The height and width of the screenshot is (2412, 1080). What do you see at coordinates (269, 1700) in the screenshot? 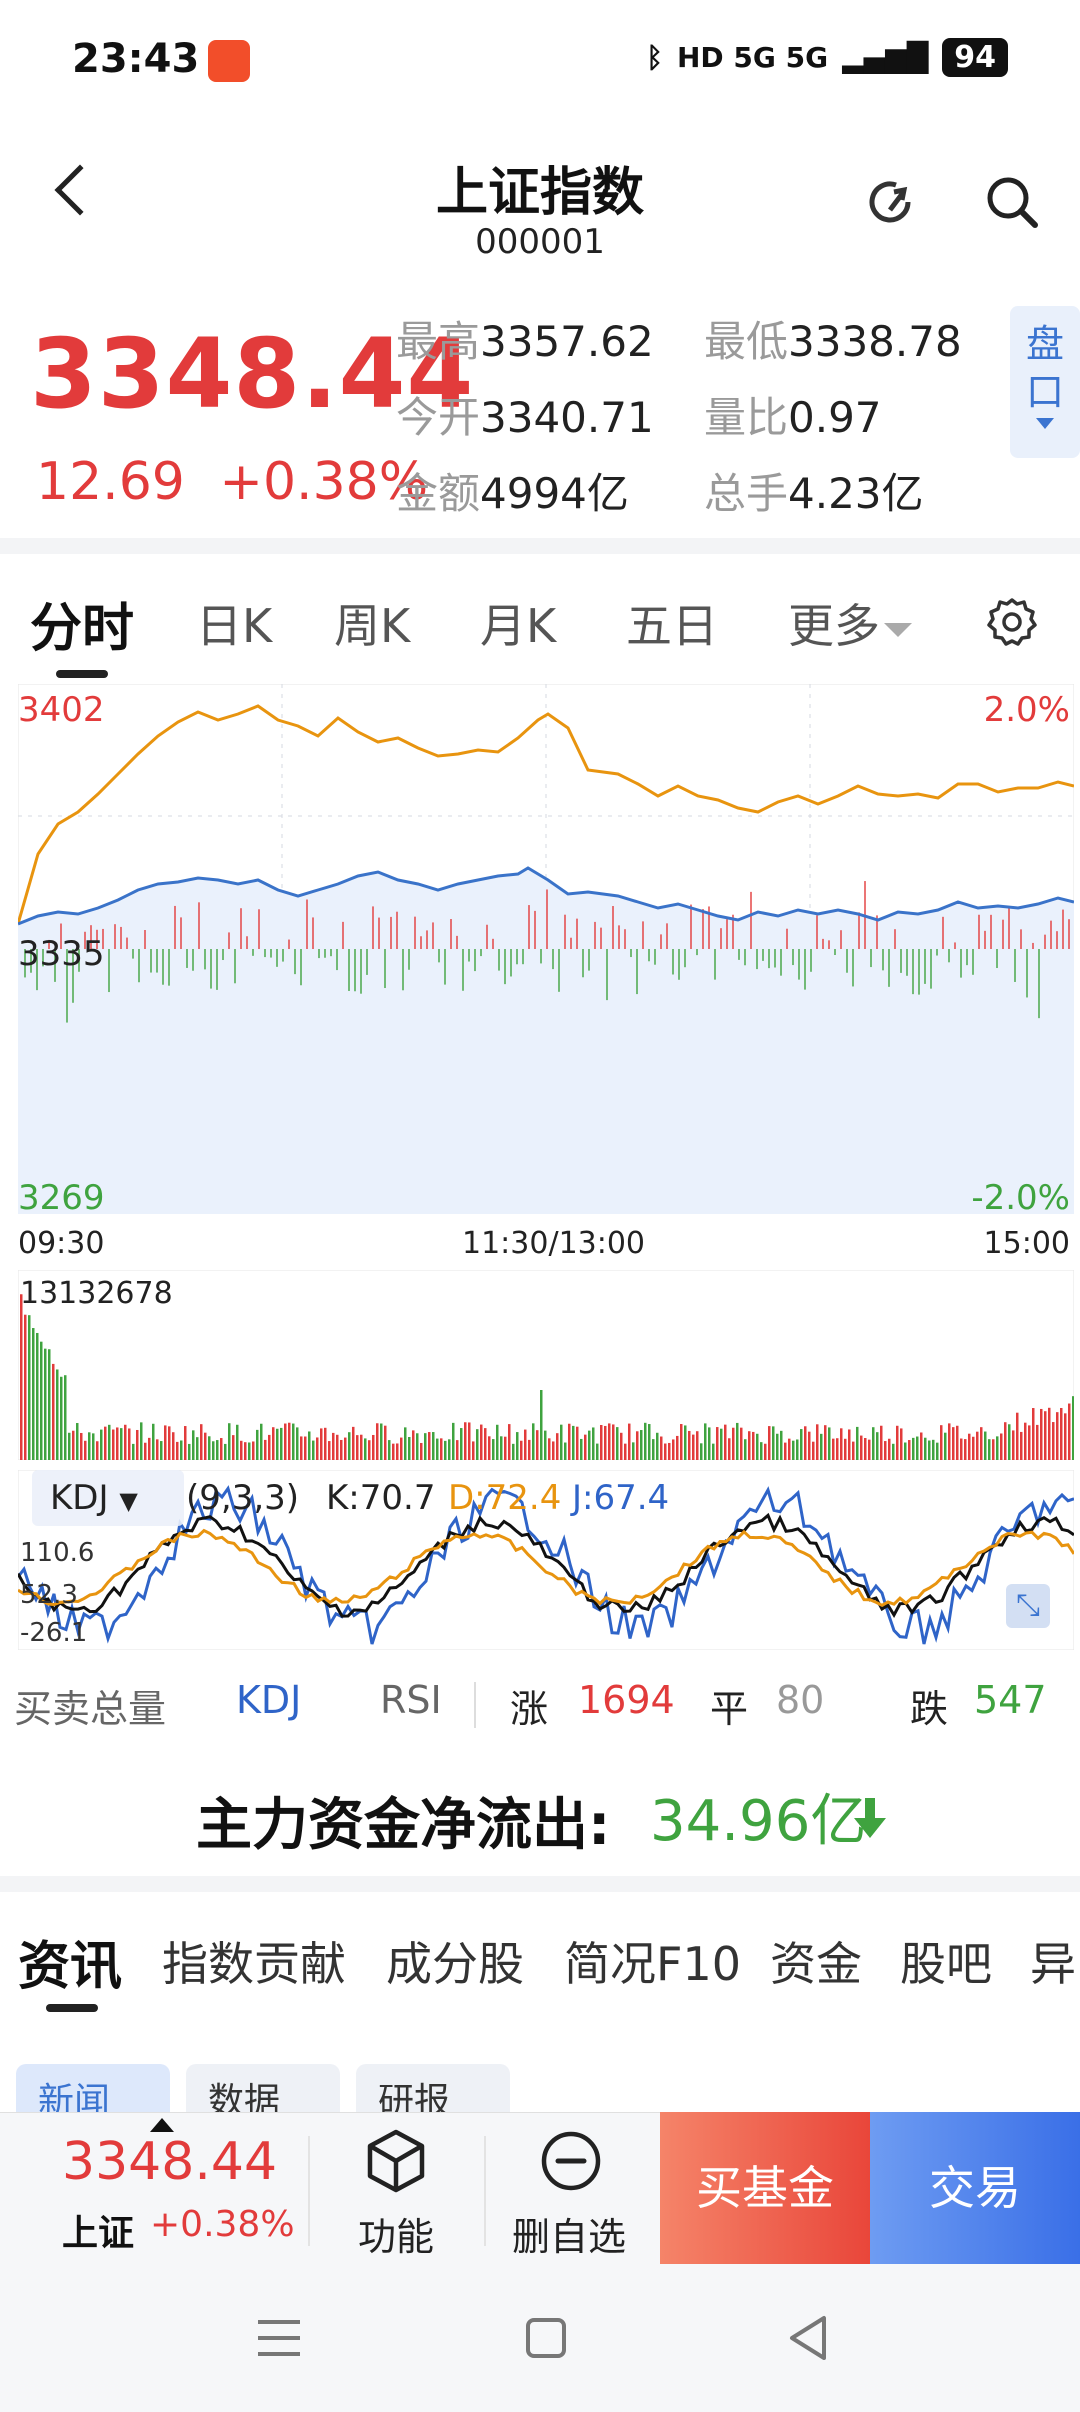
I see `indicator-kdj: KDJ` at bounding box center [269, 1700].